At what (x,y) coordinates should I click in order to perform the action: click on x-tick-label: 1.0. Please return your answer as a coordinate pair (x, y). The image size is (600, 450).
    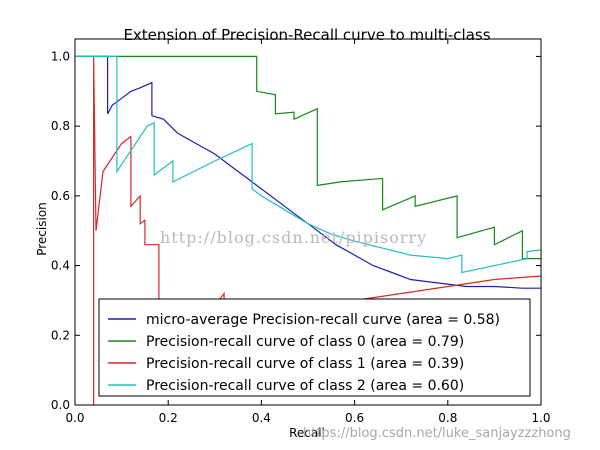
    Looking at the image, I should click on (540, 418).